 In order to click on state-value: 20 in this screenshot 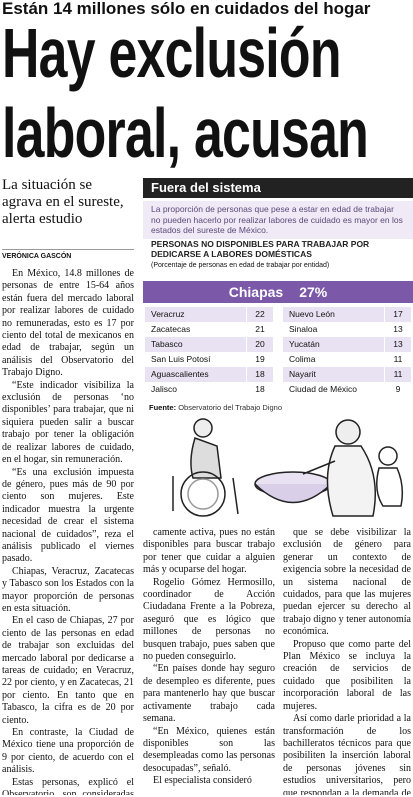, I will do `click(259, 344)`.